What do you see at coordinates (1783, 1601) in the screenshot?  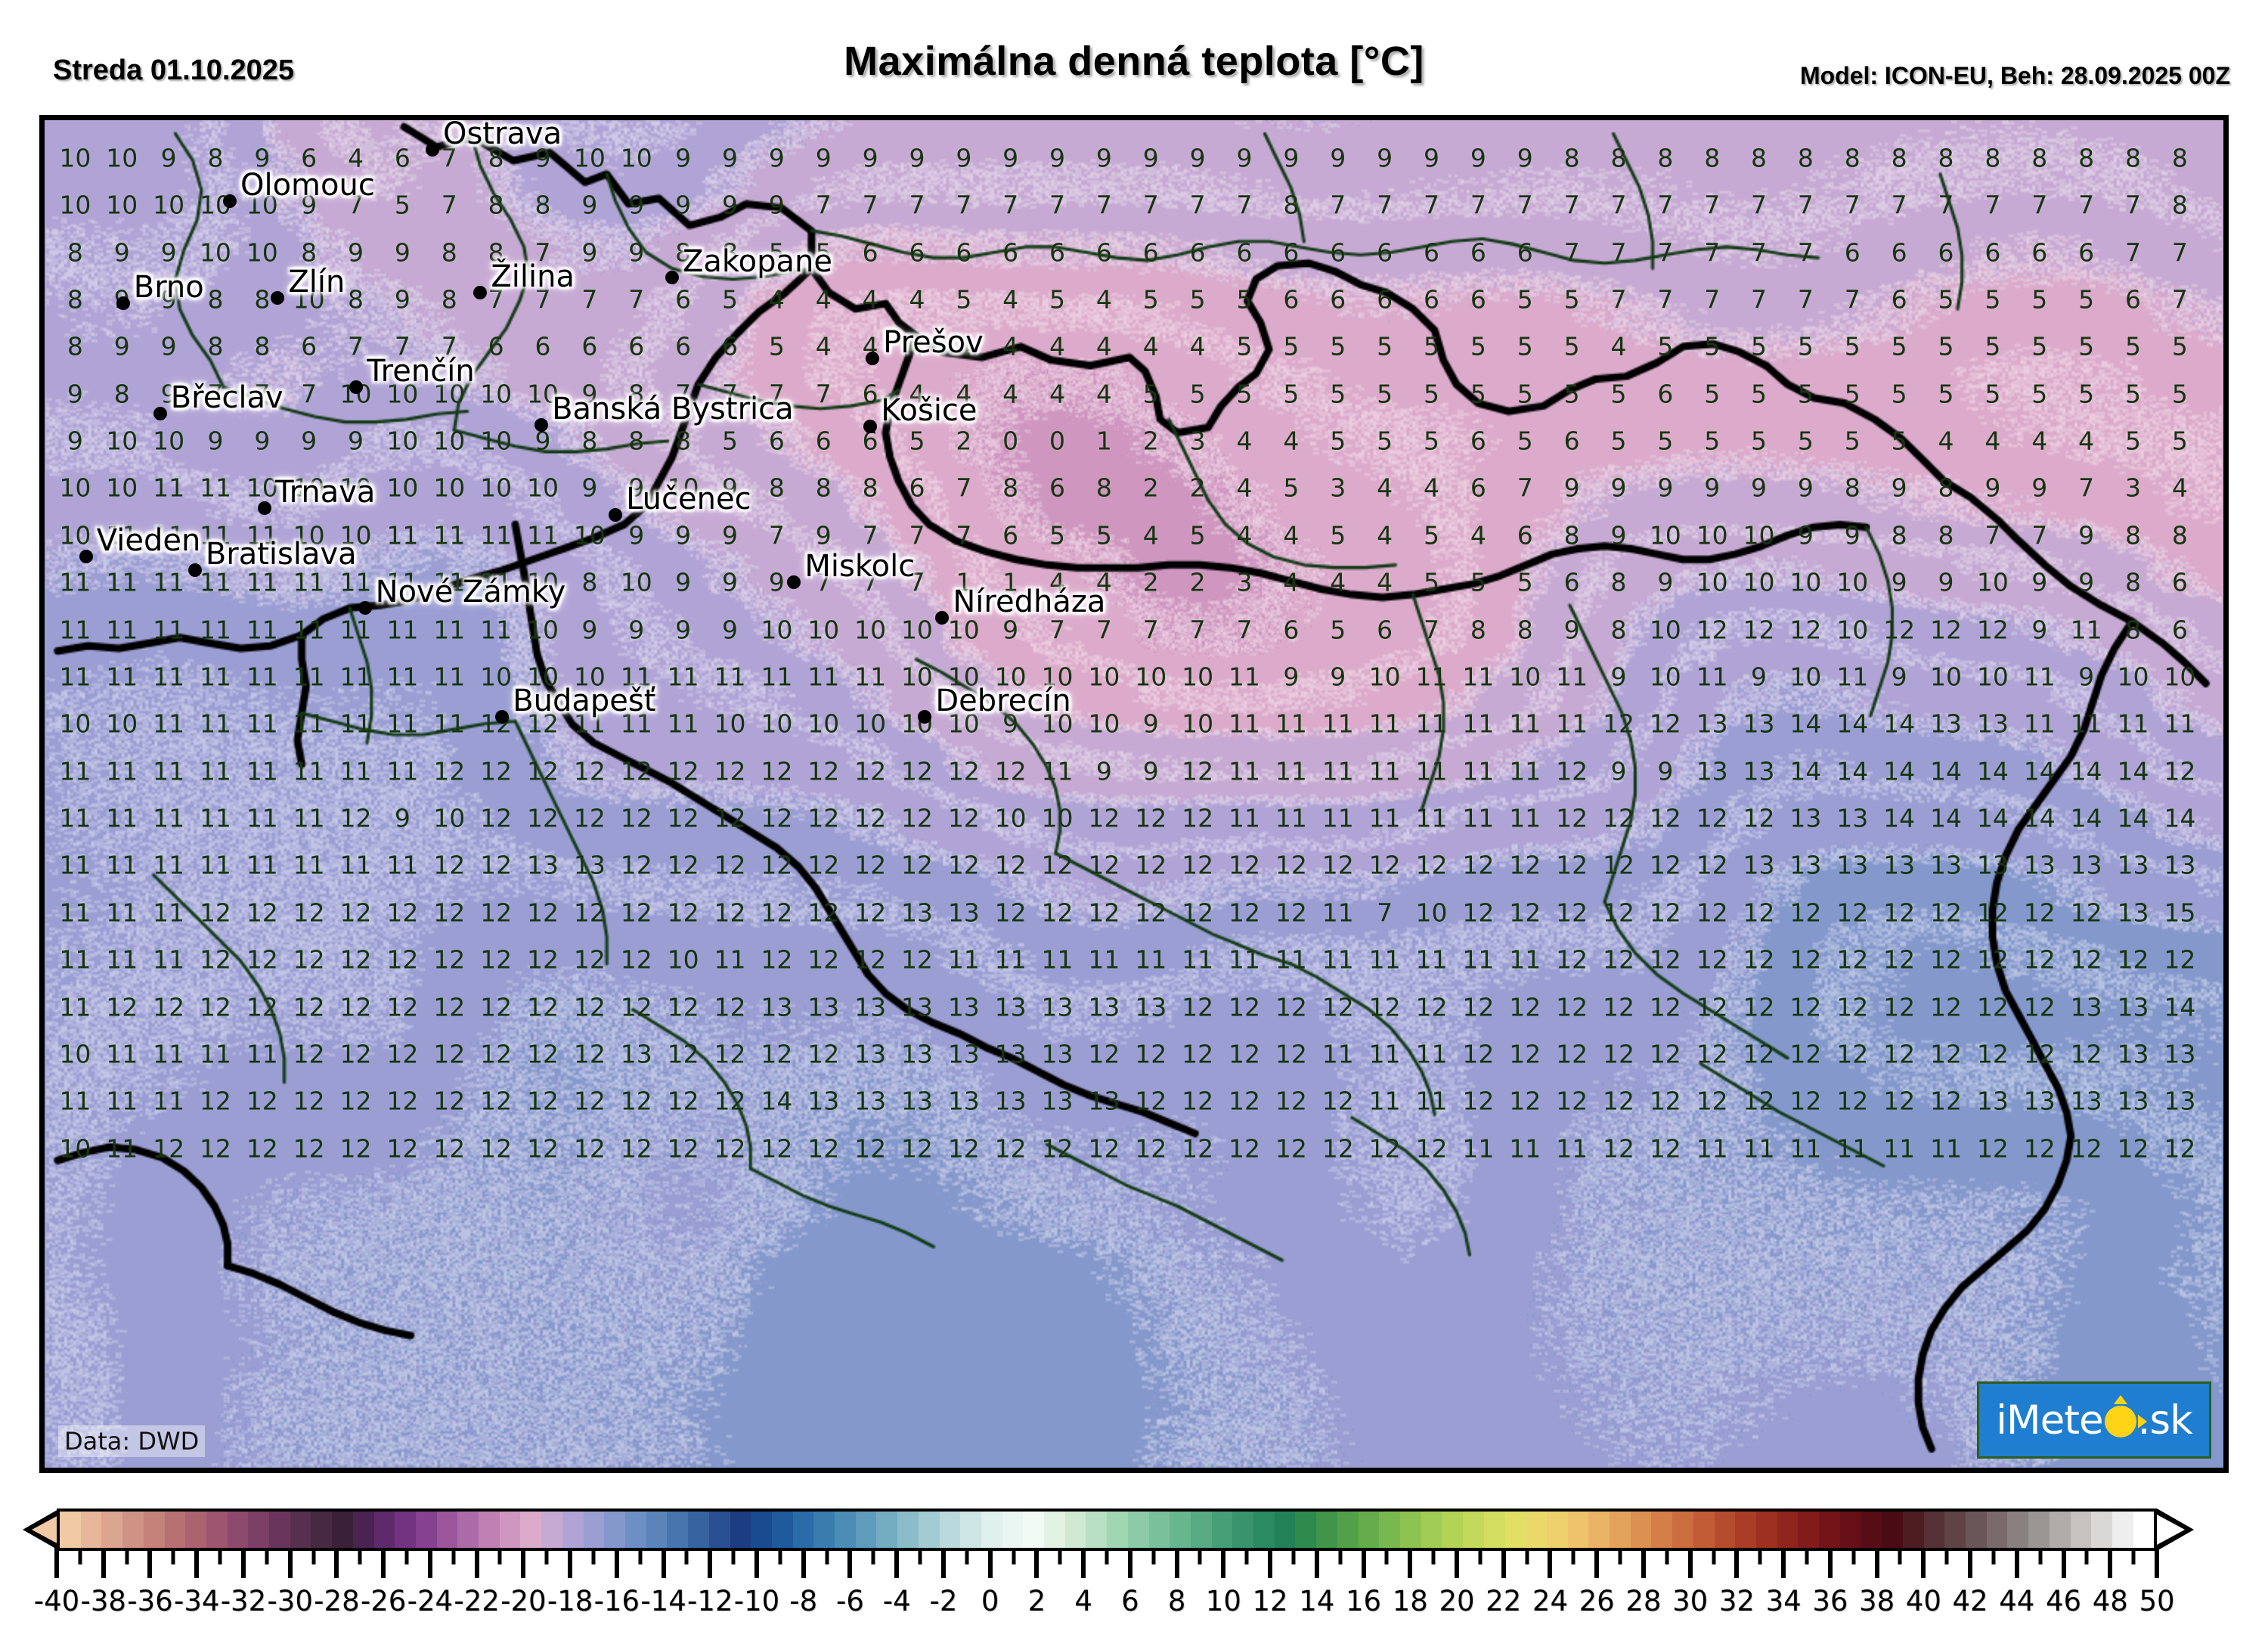 I see `colorbar-tick-label: 34` at bounding box center [1783, 1601].